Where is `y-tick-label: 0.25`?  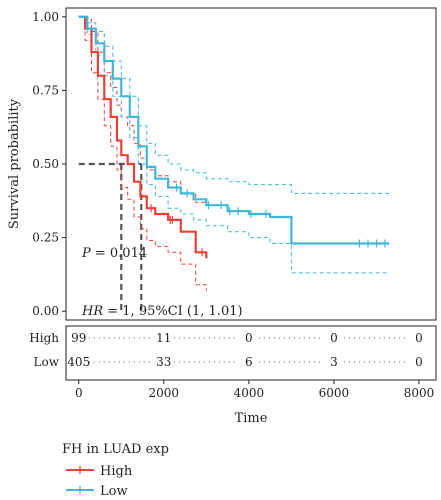
y-tick-label: 0.25 is located at coordinates (45, 238).